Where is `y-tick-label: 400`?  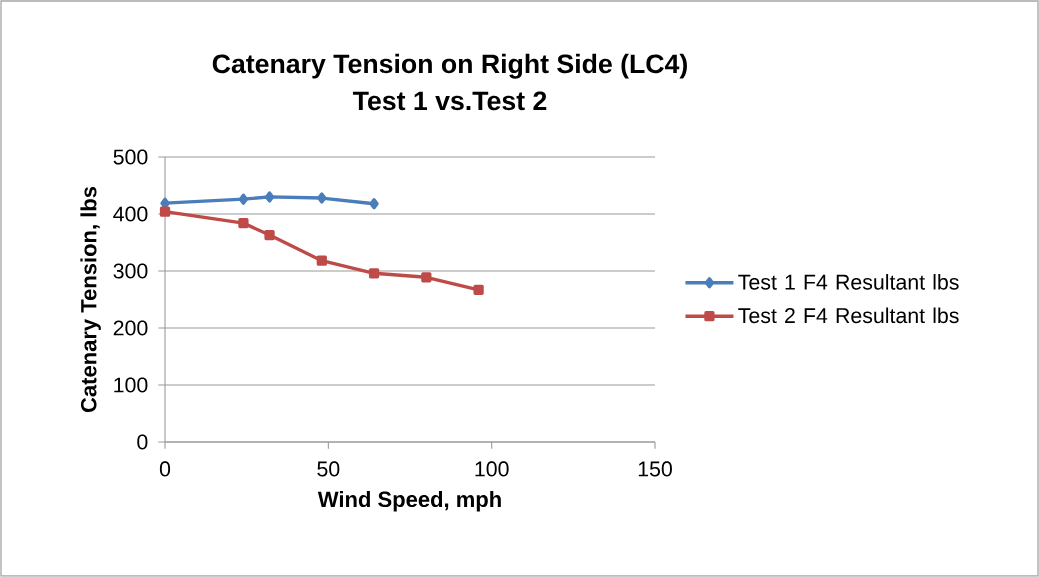 y-tick-label: 400 is located at coordinates (130, 214).